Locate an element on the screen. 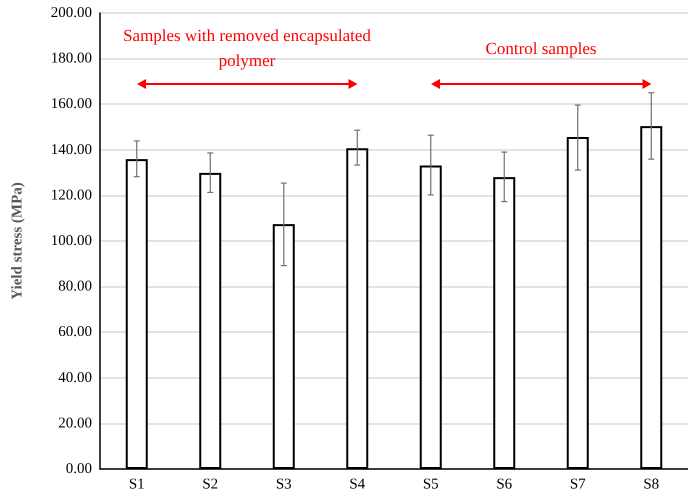 The width and height of the screenshot is (688, 502). y-tick-label: 180.00 is located at coordinates (71, 58).